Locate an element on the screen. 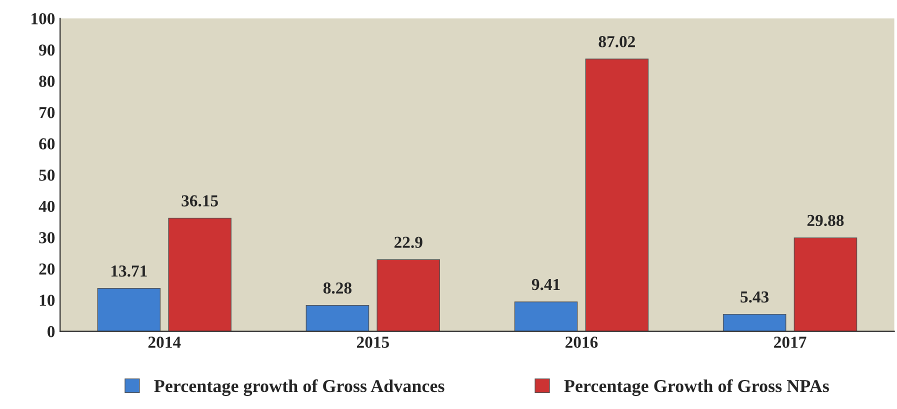 This screenshot has width=897, height=409. y-tick-label: 10 is located at coordinates (47, 300).